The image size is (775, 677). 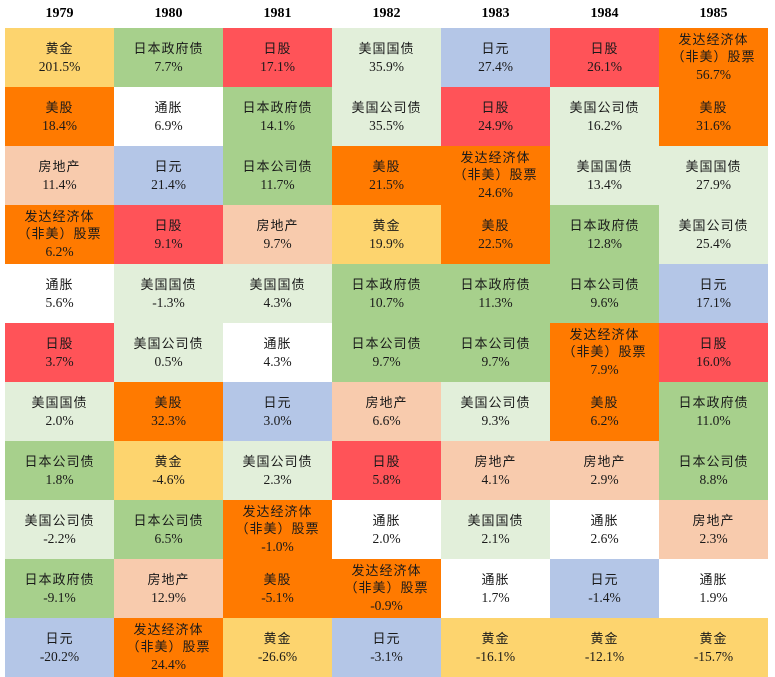 I want to click on asset-cell: 美股 -5.1%, so click(x=277, y=588).